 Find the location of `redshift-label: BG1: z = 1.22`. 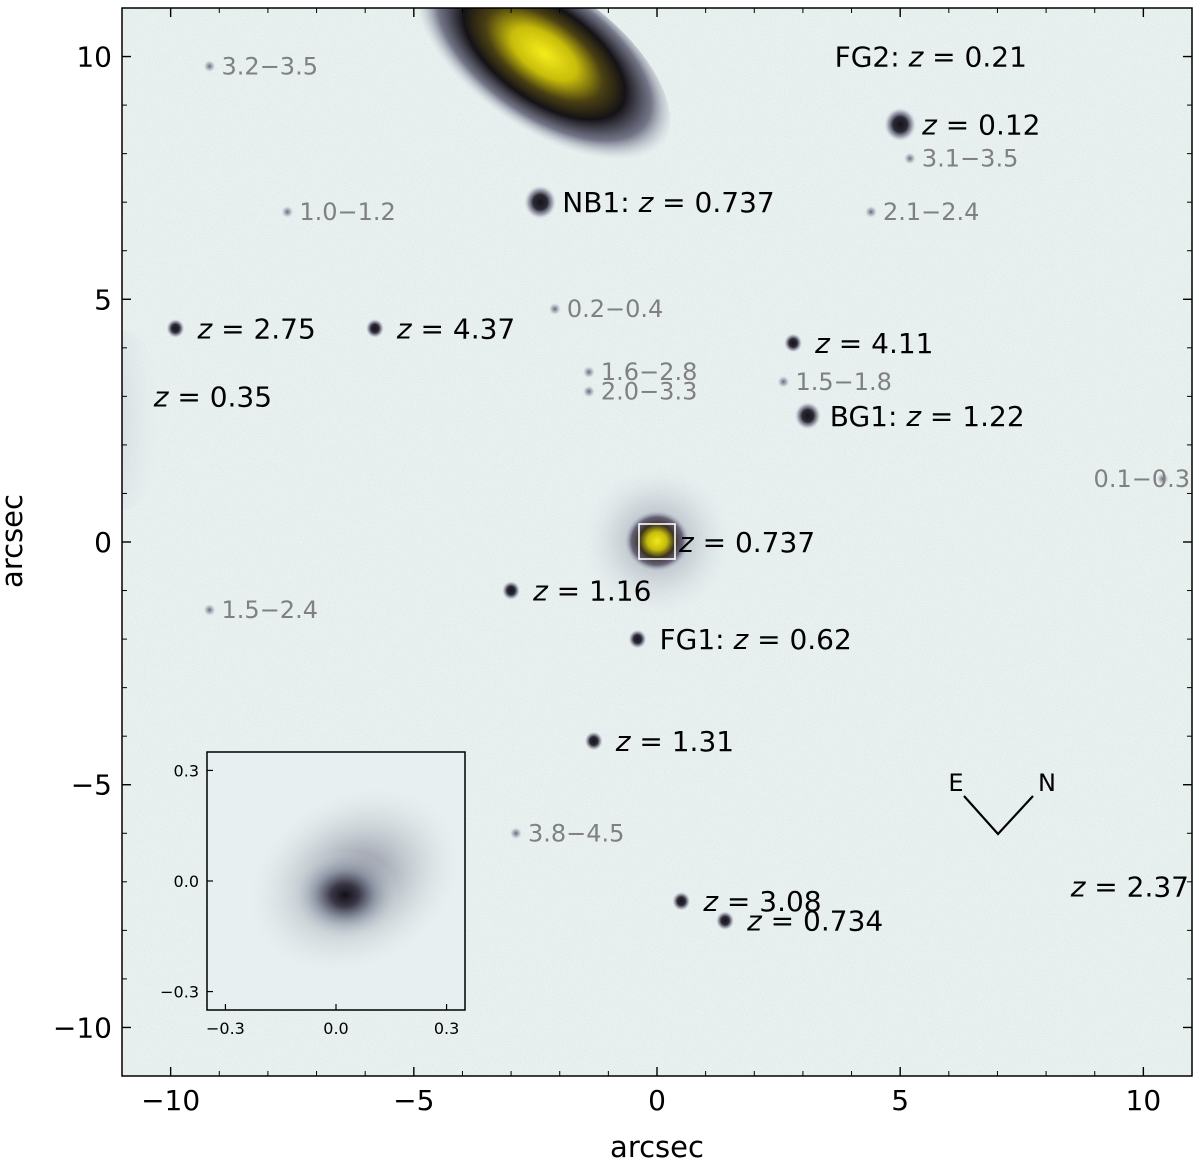

redshift-label: BG1: z = 1.22 is located at coordinates (927, 416).